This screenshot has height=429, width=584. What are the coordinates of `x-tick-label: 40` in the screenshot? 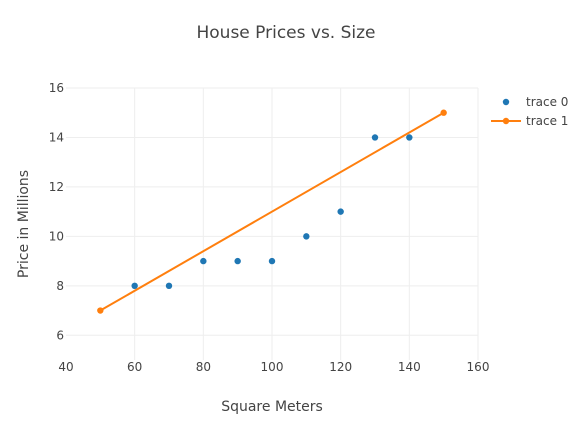 It's located at (65, 367).